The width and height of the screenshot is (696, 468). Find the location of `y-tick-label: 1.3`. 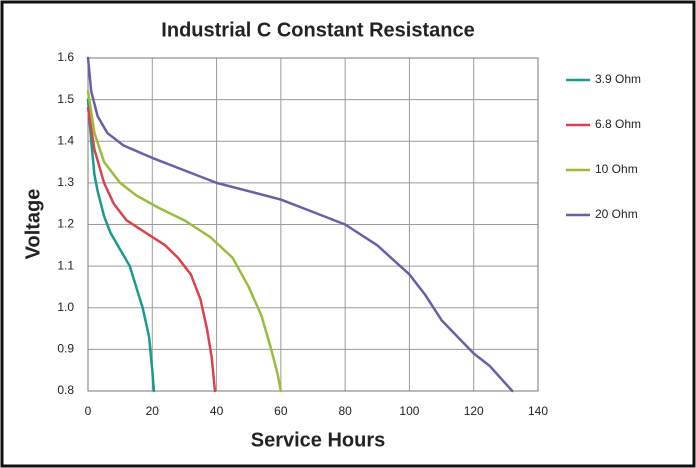

y-tick-label: 1.3 is located at coordinates (65, 182).